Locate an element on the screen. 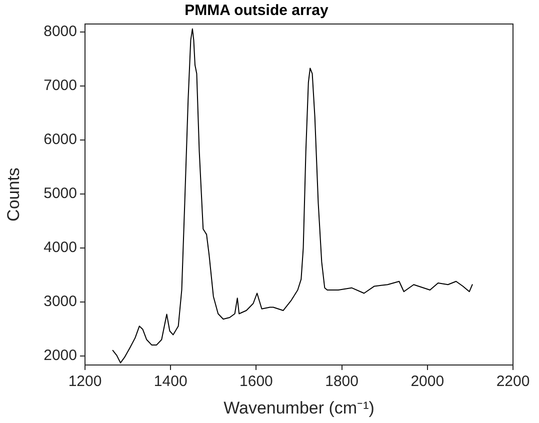 Image resolution: width=539 pixels, height=423 pixels. x-axis-title: Wavenumber (cm⁻¹) is located at coordinates (299, 408).